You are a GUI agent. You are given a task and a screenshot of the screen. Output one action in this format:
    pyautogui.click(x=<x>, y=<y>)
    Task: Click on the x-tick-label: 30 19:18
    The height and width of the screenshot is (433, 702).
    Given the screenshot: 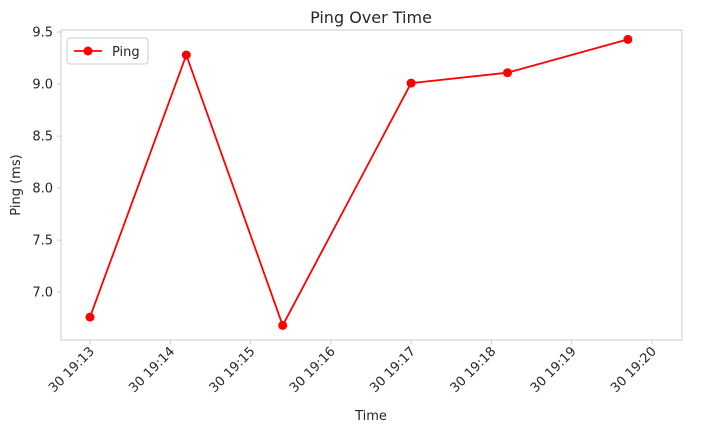 What is the action you would take?
    pyautogui.click(x=474, y=370)
    